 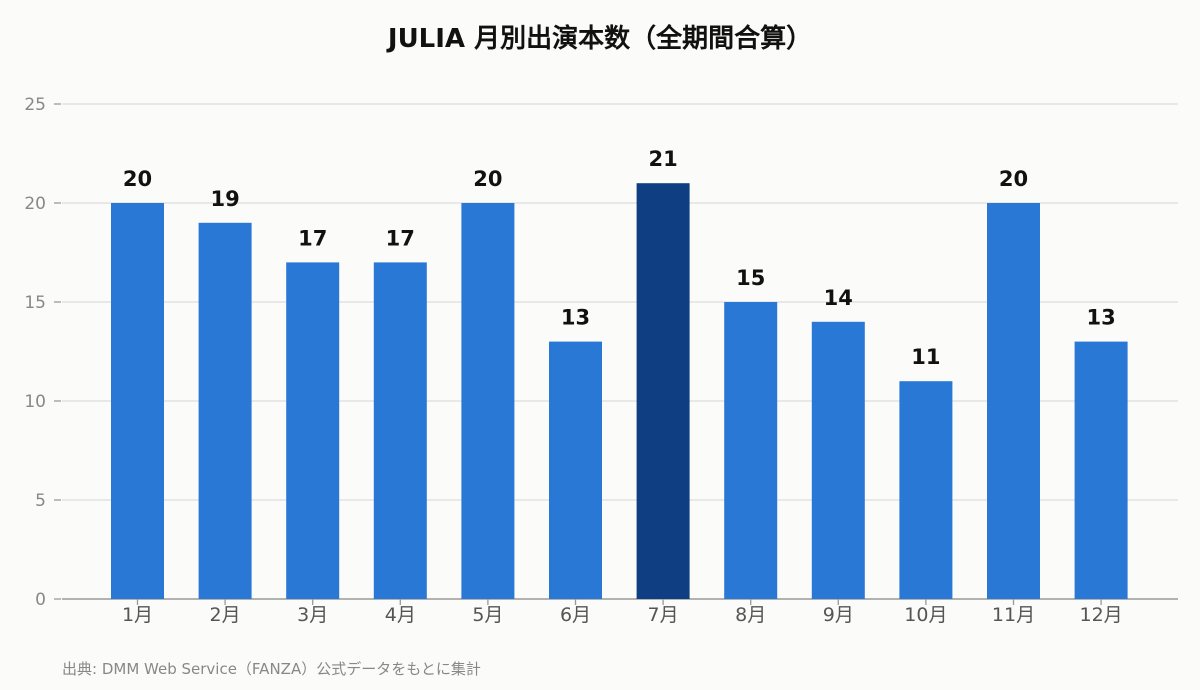 What do you see at coordinates (225, 615) in the screenshot?
I see `x-tick-label: 2月` at bounding box center [225, 615].